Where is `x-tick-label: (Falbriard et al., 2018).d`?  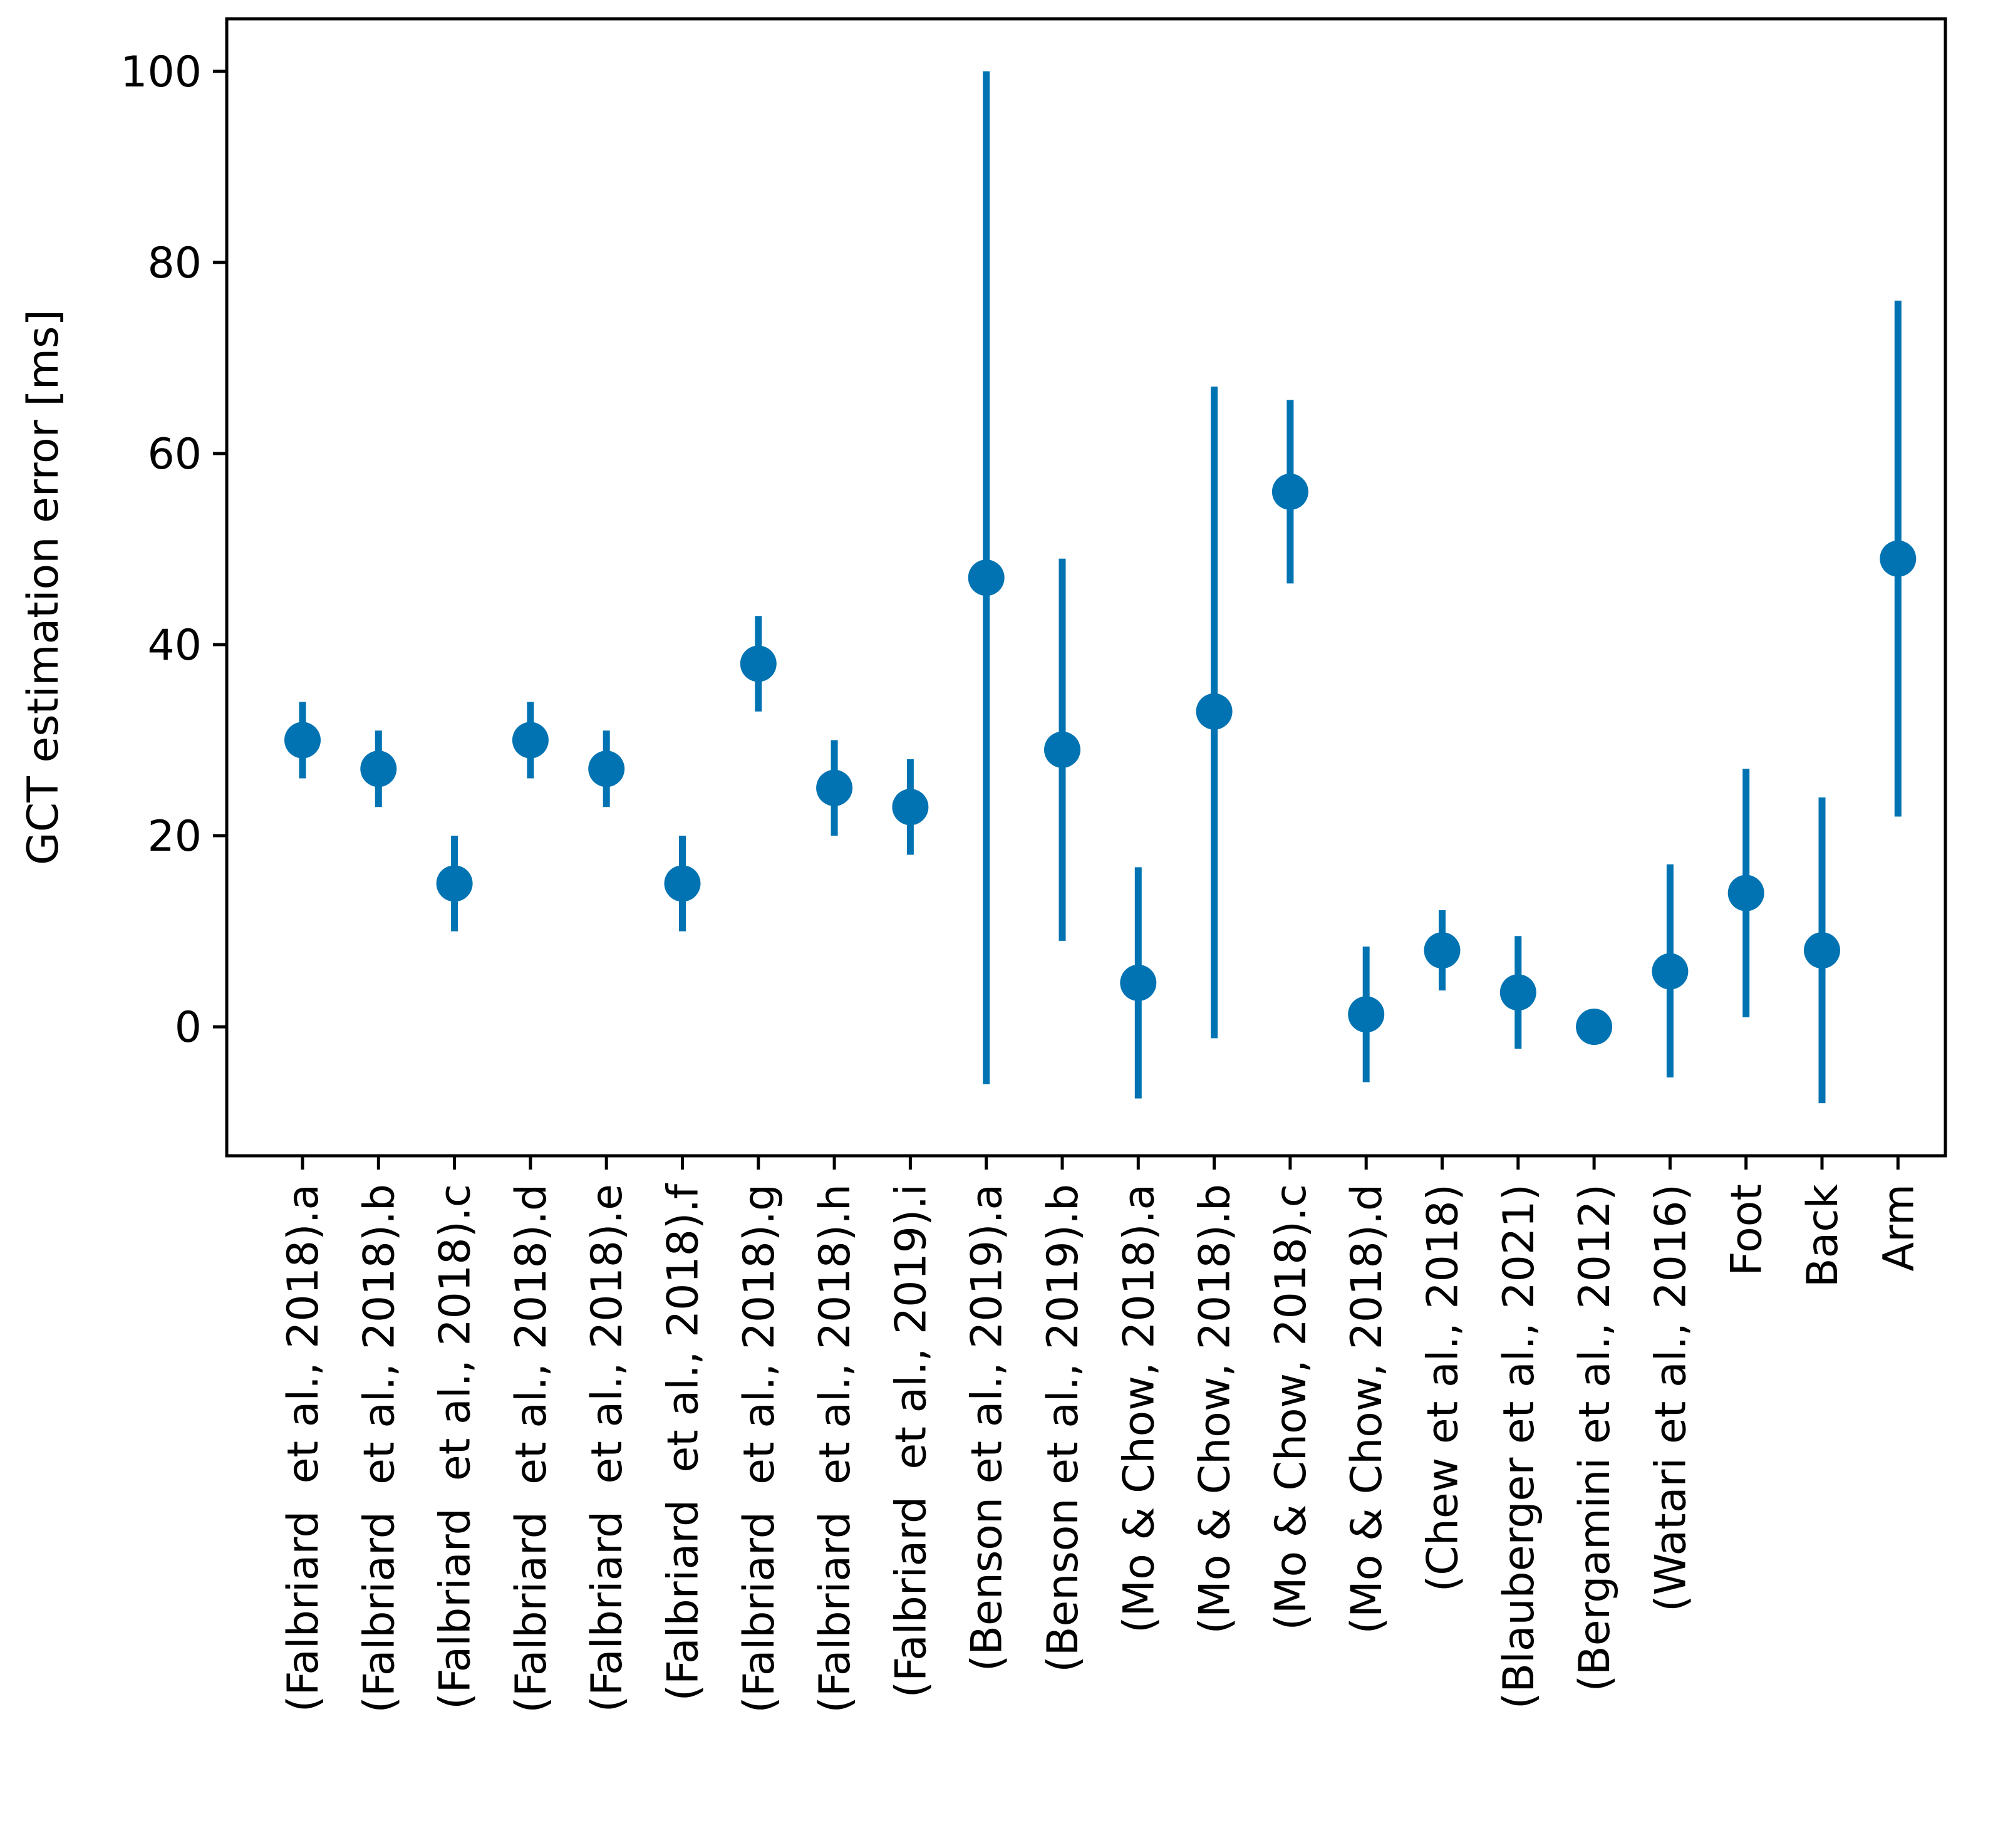
x-tick-label: (Falbriard et al., 2018).d is located at coordinates (532, 1448).